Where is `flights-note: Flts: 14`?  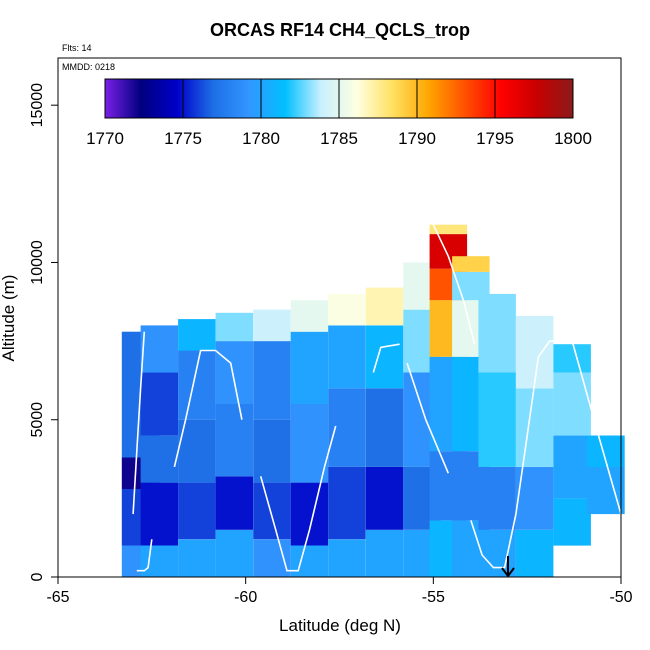
flights-note: Flts: 14 is located at coordinates (77, 48).